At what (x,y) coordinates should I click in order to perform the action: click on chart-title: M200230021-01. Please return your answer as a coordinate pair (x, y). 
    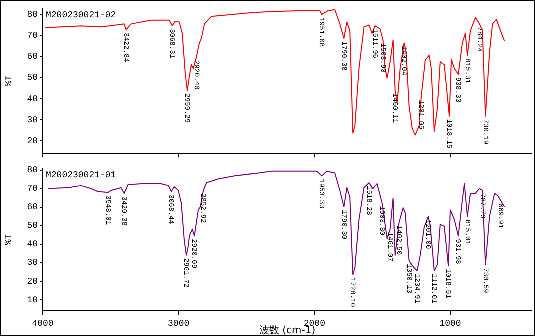
    Looking at the image, I should click on (81, 175).